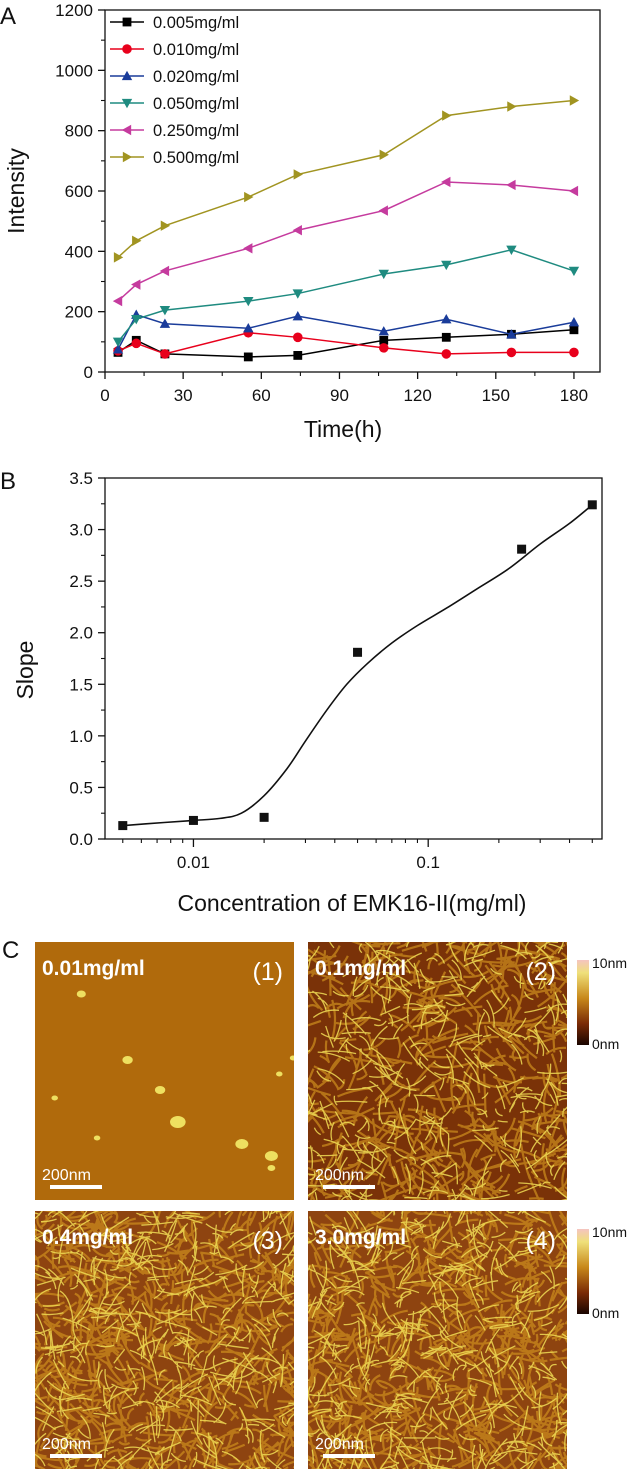  What do you see at coordinates (352, 903) in the screenshot?
I see `panel-b-xlabel: Concentration of EMK16-II(mg/ml)` at bounding box center [352, 903].